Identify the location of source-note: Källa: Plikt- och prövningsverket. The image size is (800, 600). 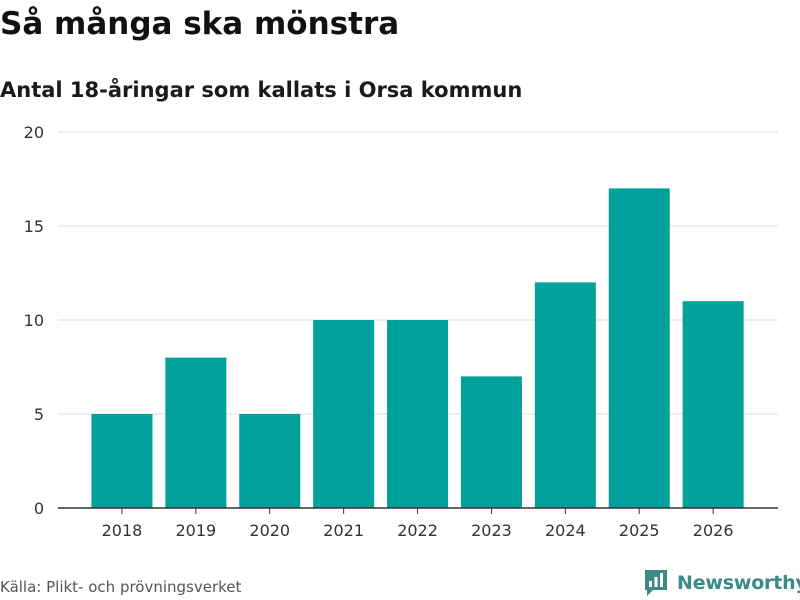
(121, 587).